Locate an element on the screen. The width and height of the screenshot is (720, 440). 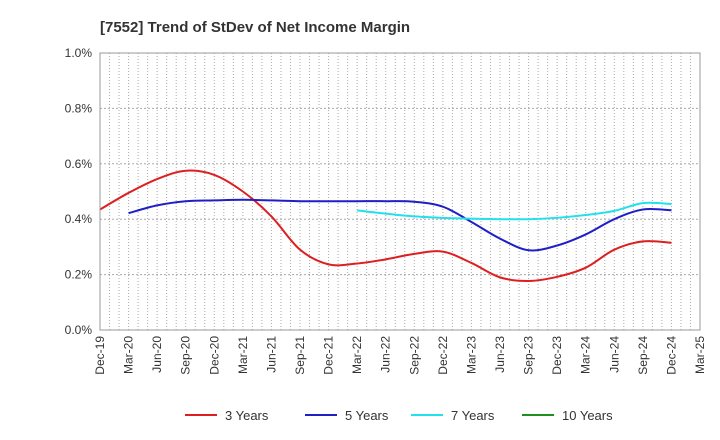
x-tick-label: Sep-22 is located at coordinates (414, 355).